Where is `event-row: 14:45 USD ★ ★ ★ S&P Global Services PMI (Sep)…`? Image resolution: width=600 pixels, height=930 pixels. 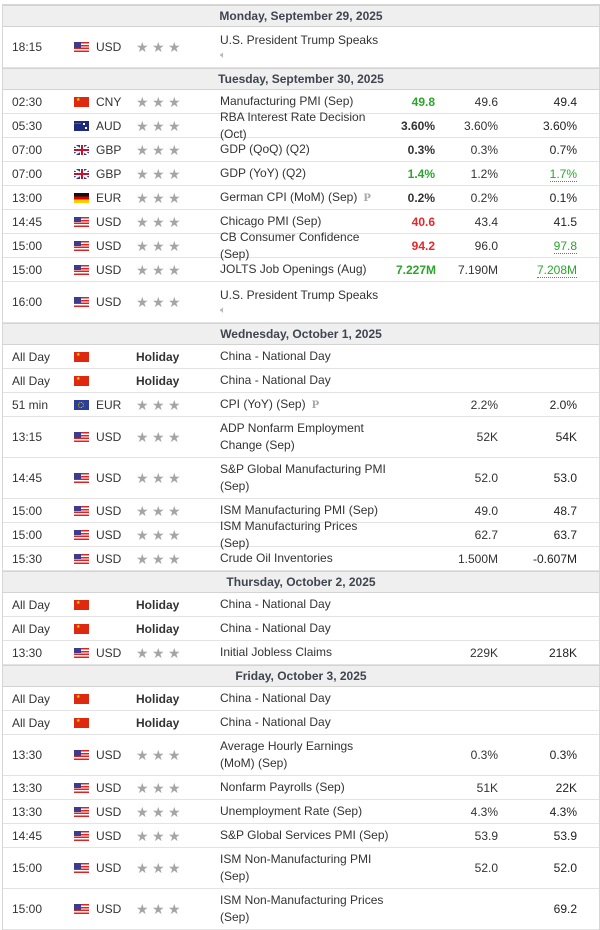 event-row: 14:45 USD ★ ★ ★ S&P Global Services PMI (Sep)… is located at coordinates (301, 836).